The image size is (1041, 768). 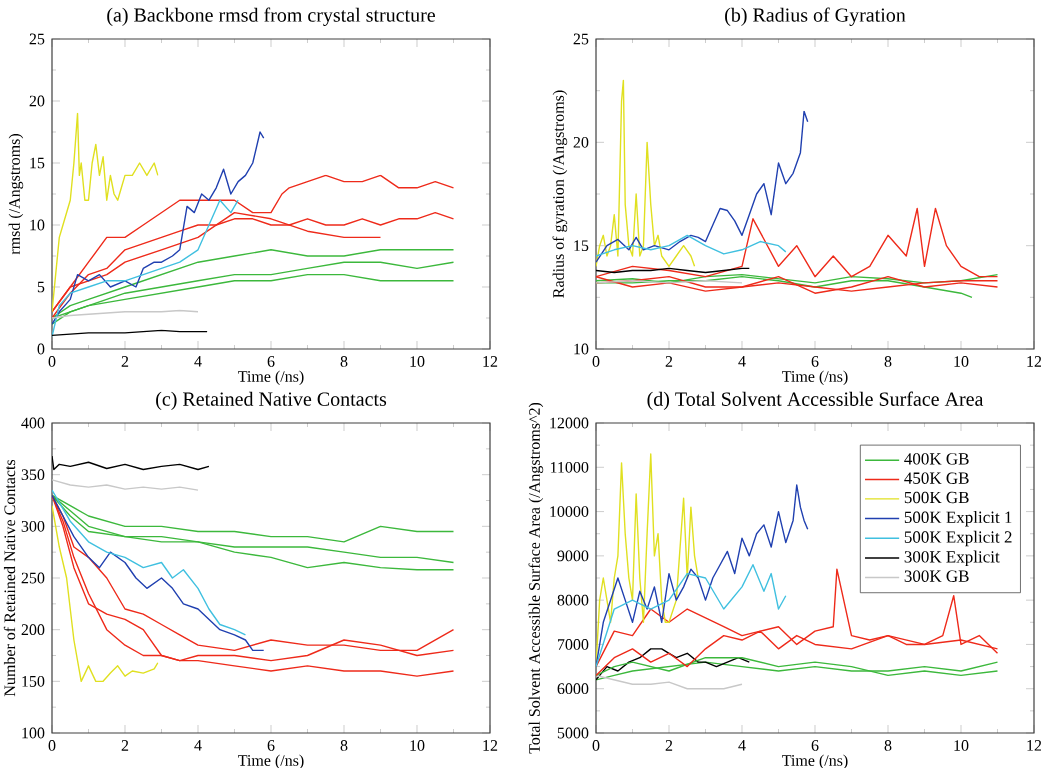 What do you see at coordinates (271, 16) in the screenshot?
I see `chart-title: (a) Backbone rmsd from crystal structure` at bounding box center [271, 16].